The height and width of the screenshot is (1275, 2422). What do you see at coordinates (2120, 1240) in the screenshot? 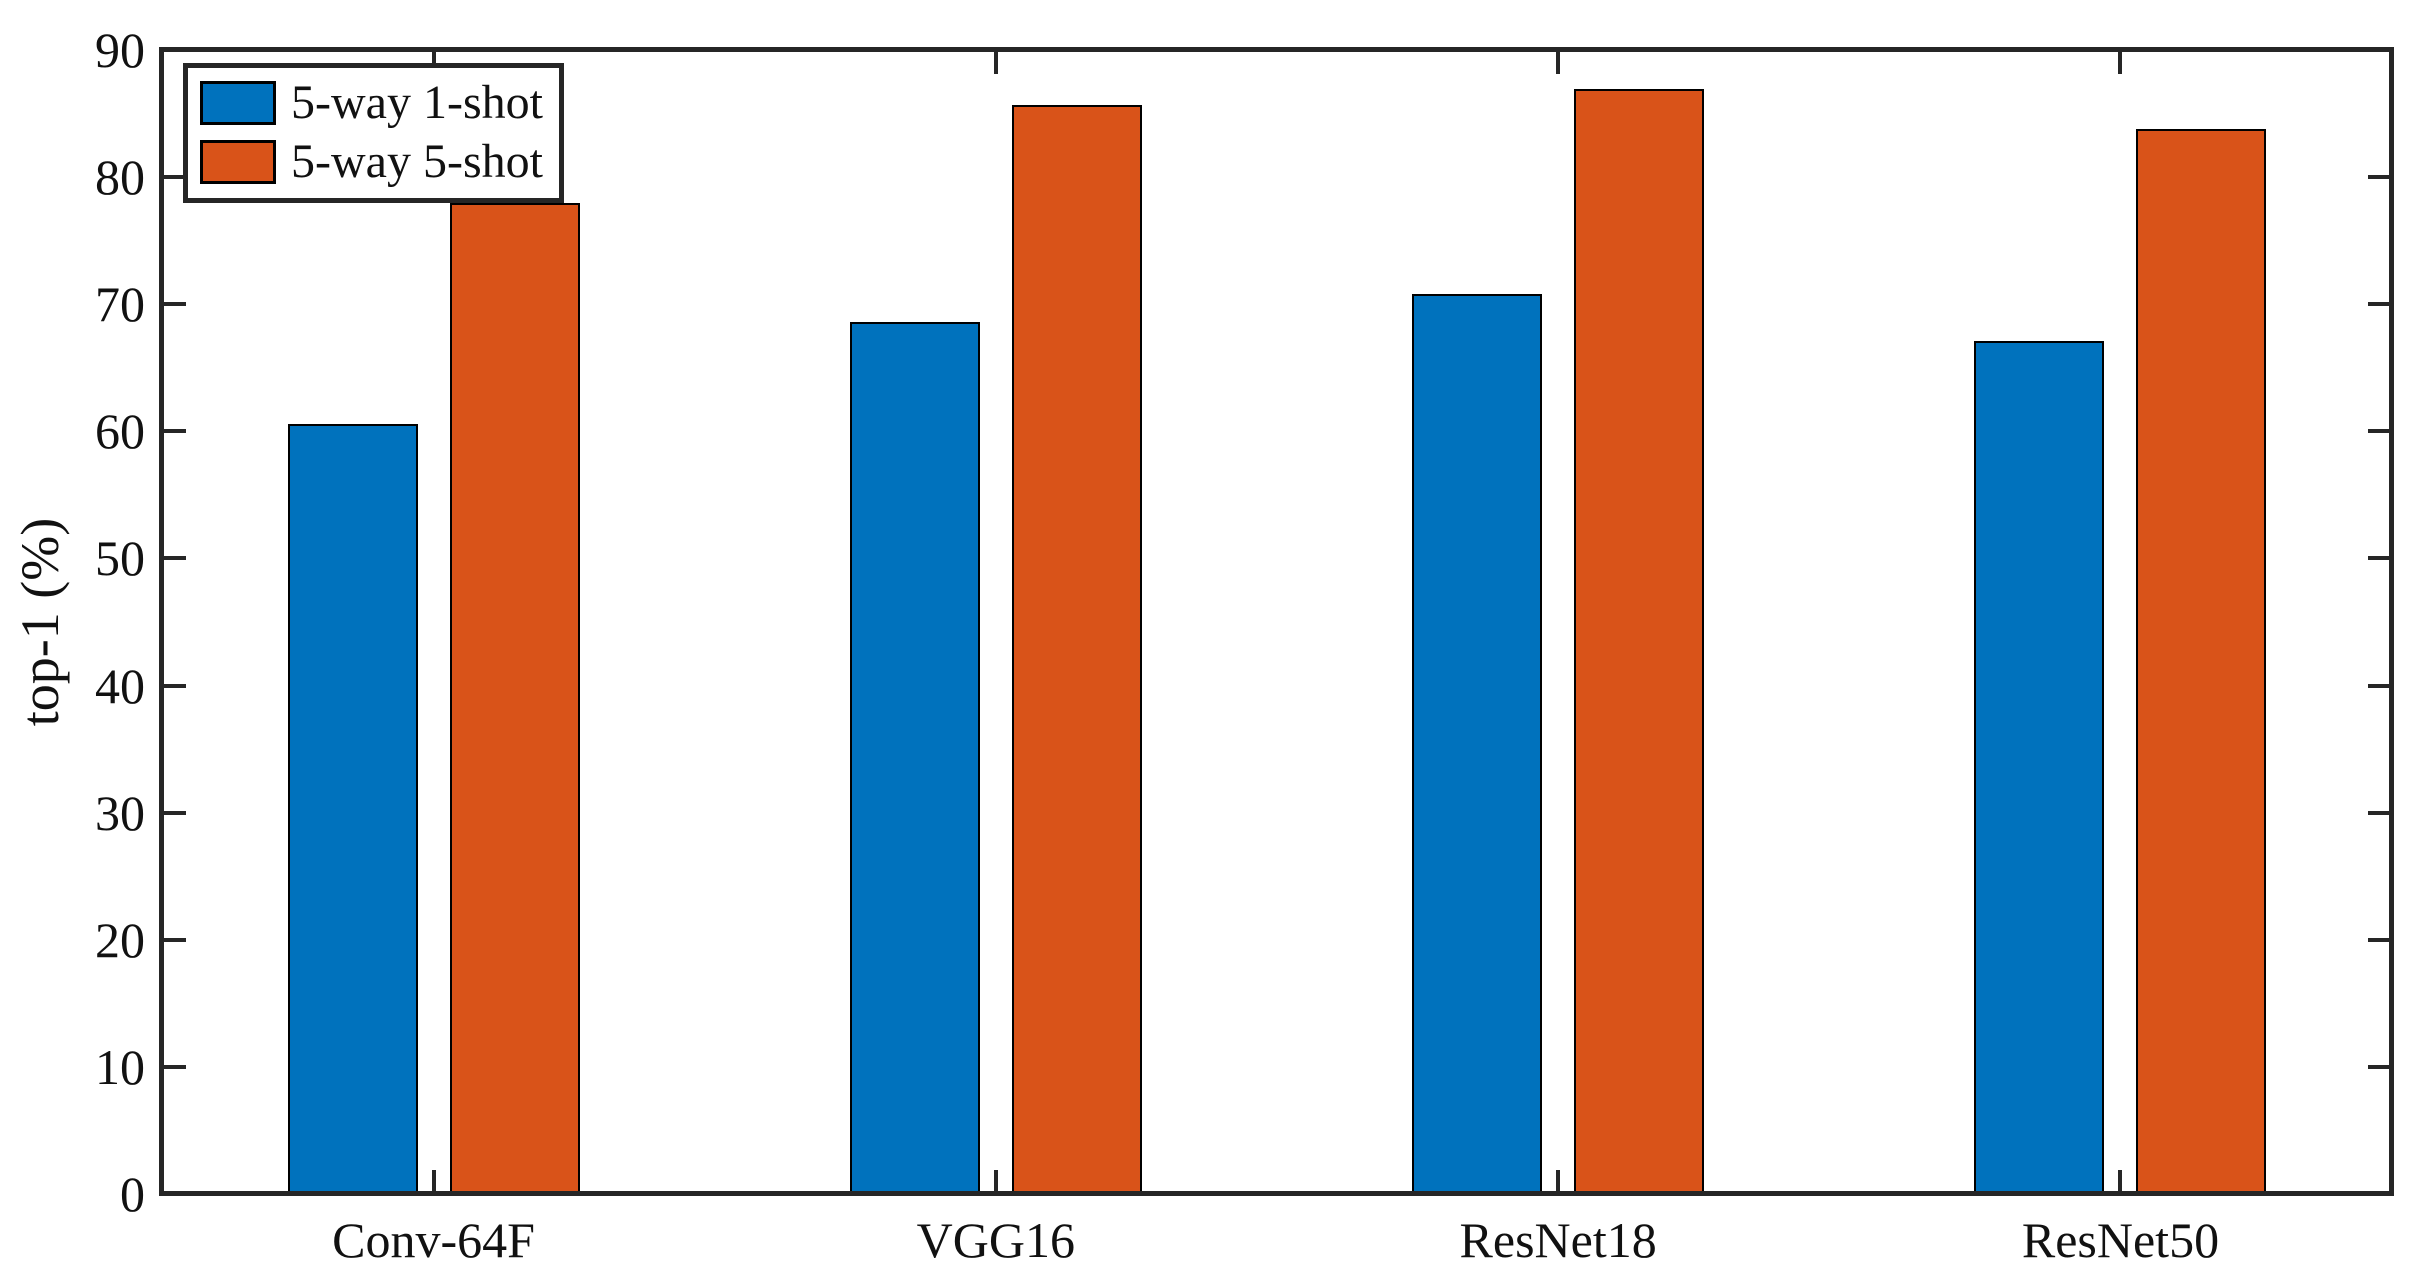
I see `x-category-label-resnet50: ResNet50` at bounding box center [2120, 1240].